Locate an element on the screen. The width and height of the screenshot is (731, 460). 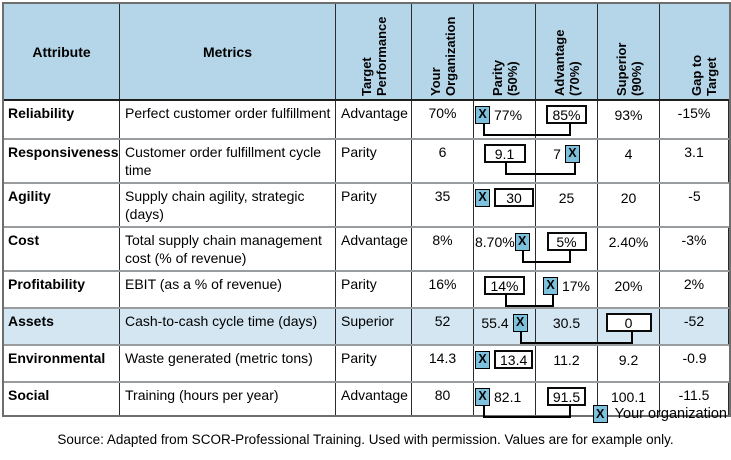
column-header-label: Advantage (70%) is located at coordinates (566, 62).